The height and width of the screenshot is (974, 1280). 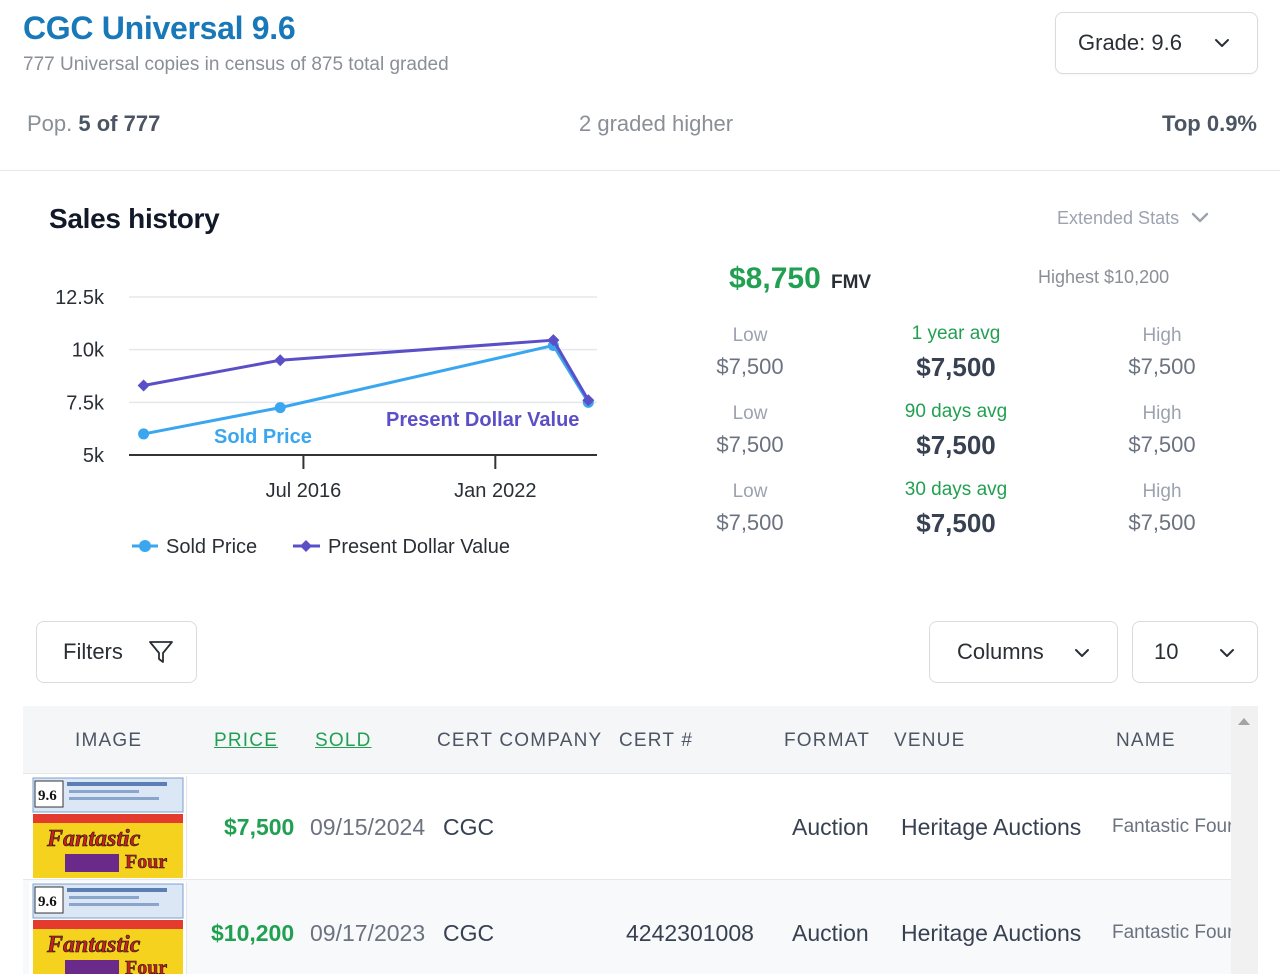 I want to click on columns-label: Columns, so click(x=1000, y=651).